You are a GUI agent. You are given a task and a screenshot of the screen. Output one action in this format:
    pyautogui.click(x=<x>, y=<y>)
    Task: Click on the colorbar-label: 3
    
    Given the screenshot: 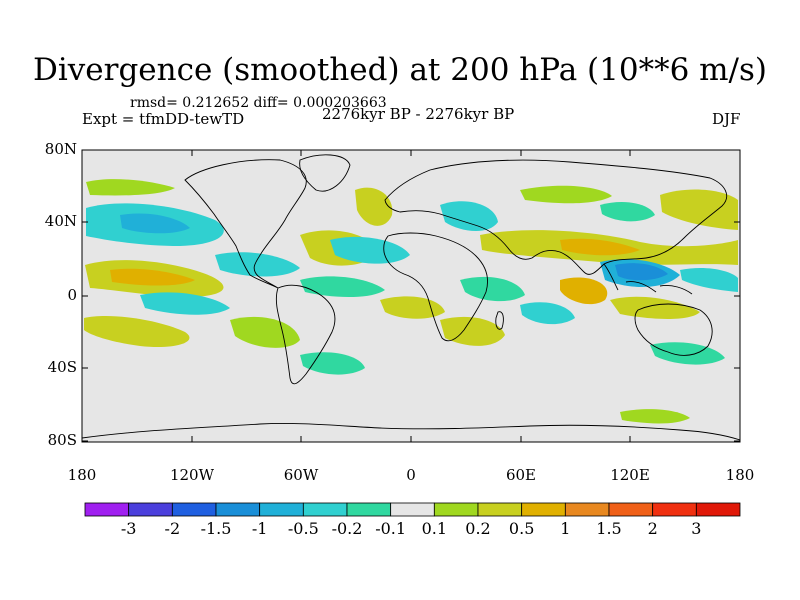 What is the action you would take?
    pyautogui.click(x=696, y=528)
    